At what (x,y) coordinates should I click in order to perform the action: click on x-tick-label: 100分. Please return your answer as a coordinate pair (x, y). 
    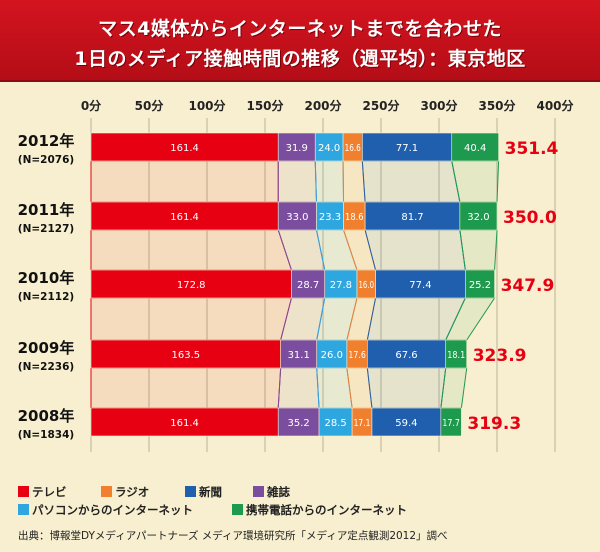
    Looking at the image, I should click on (206, 105).